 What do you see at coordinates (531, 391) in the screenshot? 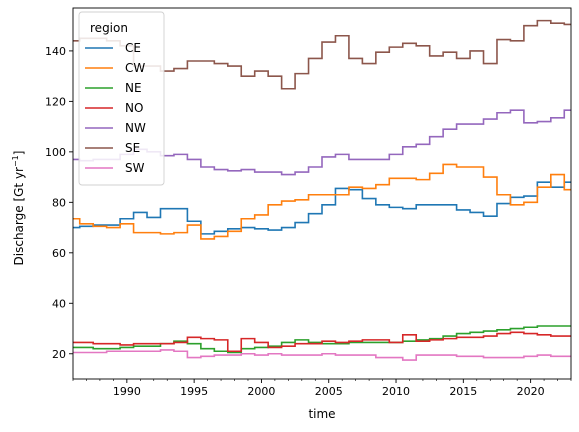
I see `x-tick-label: 2020` at bounding box center [531, 391].